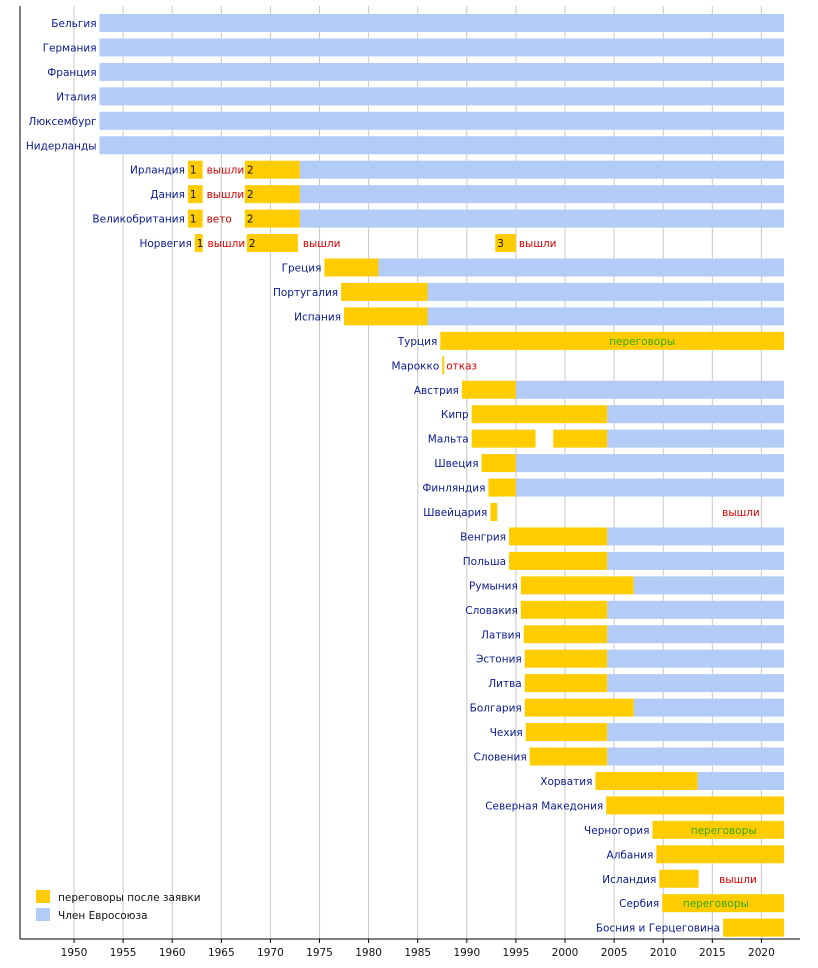 The image size is (818, 968). I want to click on note-21-1: вышли, so click(741, 513).